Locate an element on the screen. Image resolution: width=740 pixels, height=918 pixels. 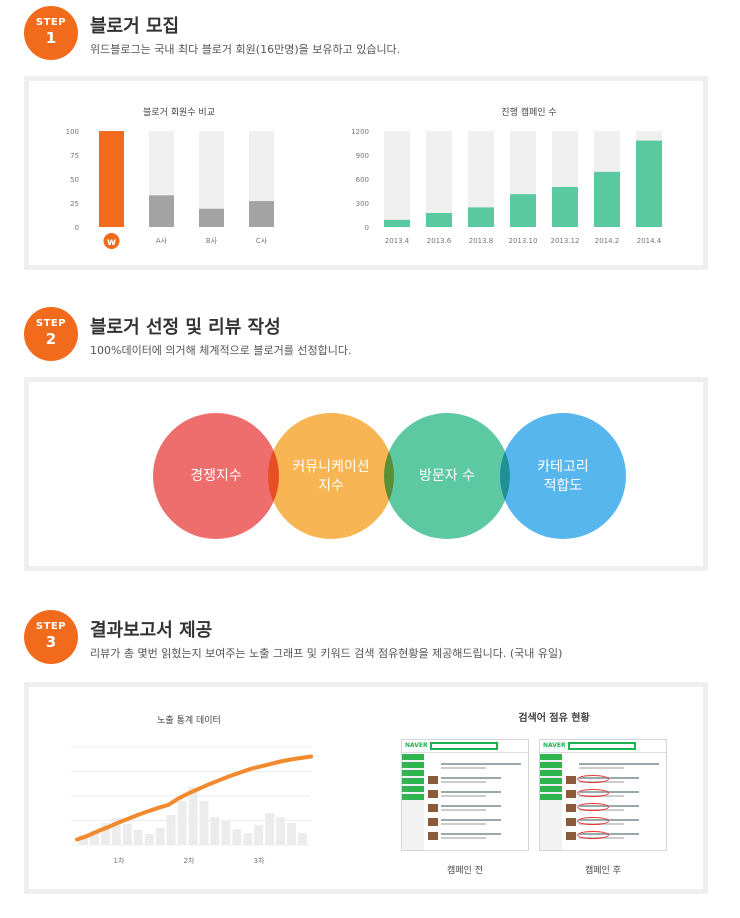
x-tick-label: 2014.4 is located at coordinates (649, 241).